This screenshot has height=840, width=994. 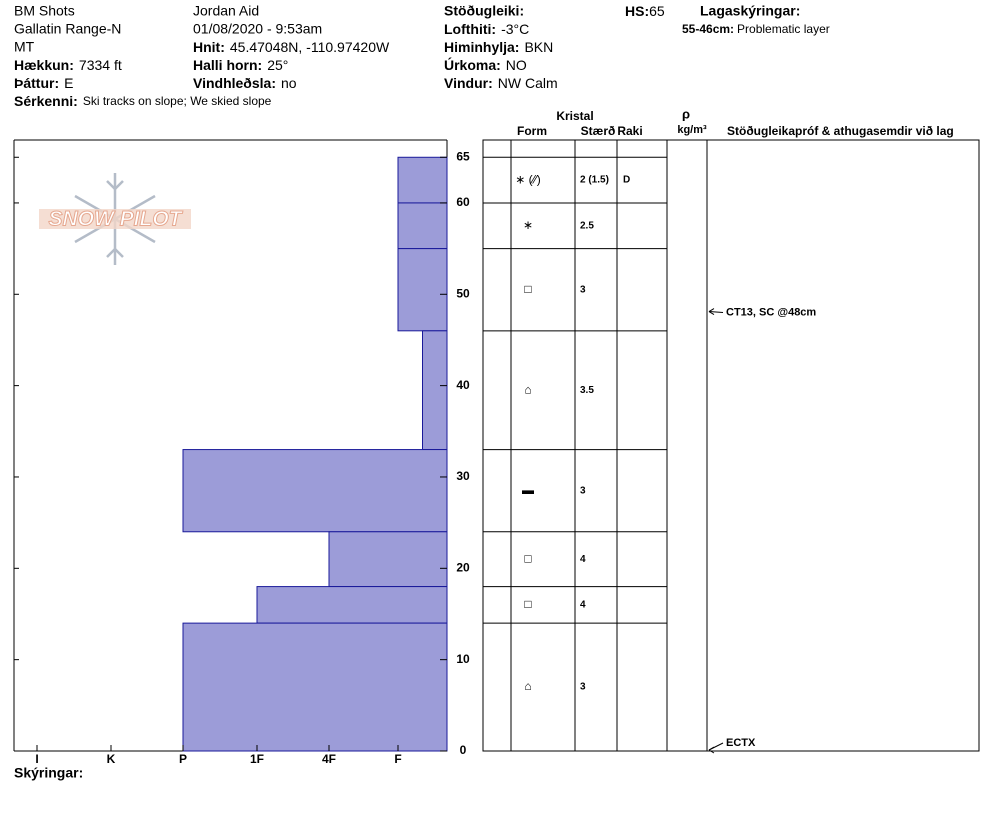 I want to click on y-tick-label: 65, so click(x=463, y=156).